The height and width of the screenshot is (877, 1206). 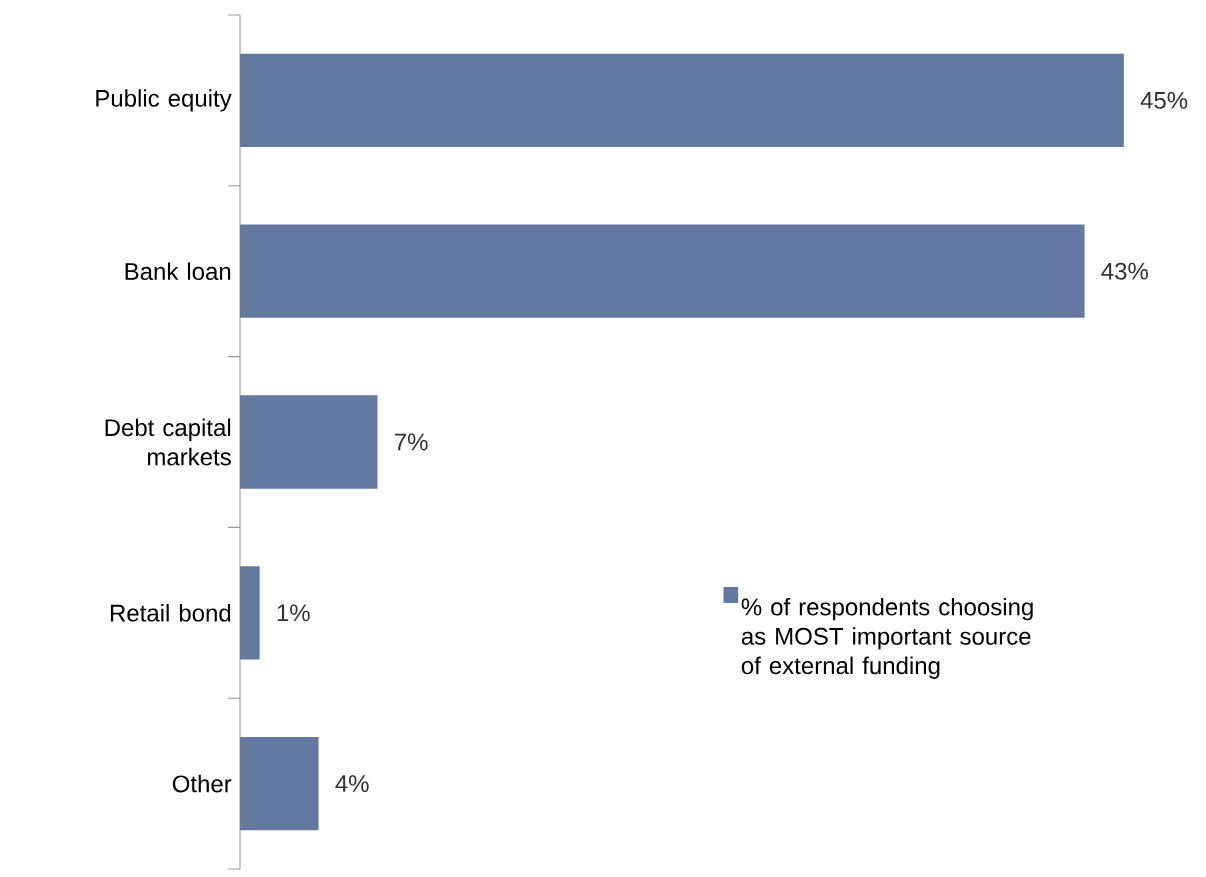 What do you see at coordinates (352, 783) in the screenshot?
I see `data-label: 4%` at bounding box center [352, 783].